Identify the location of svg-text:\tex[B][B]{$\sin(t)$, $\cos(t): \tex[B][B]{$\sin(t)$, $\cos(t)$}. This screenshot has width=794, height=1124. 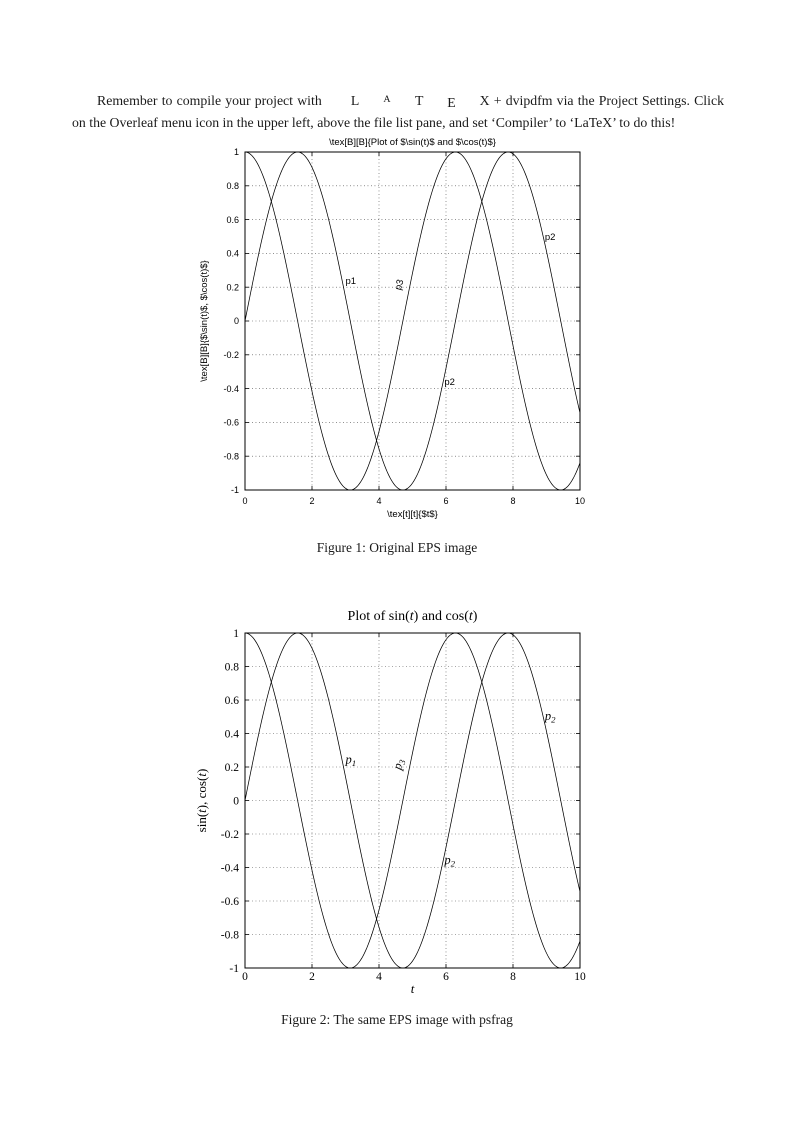
(204, 320).